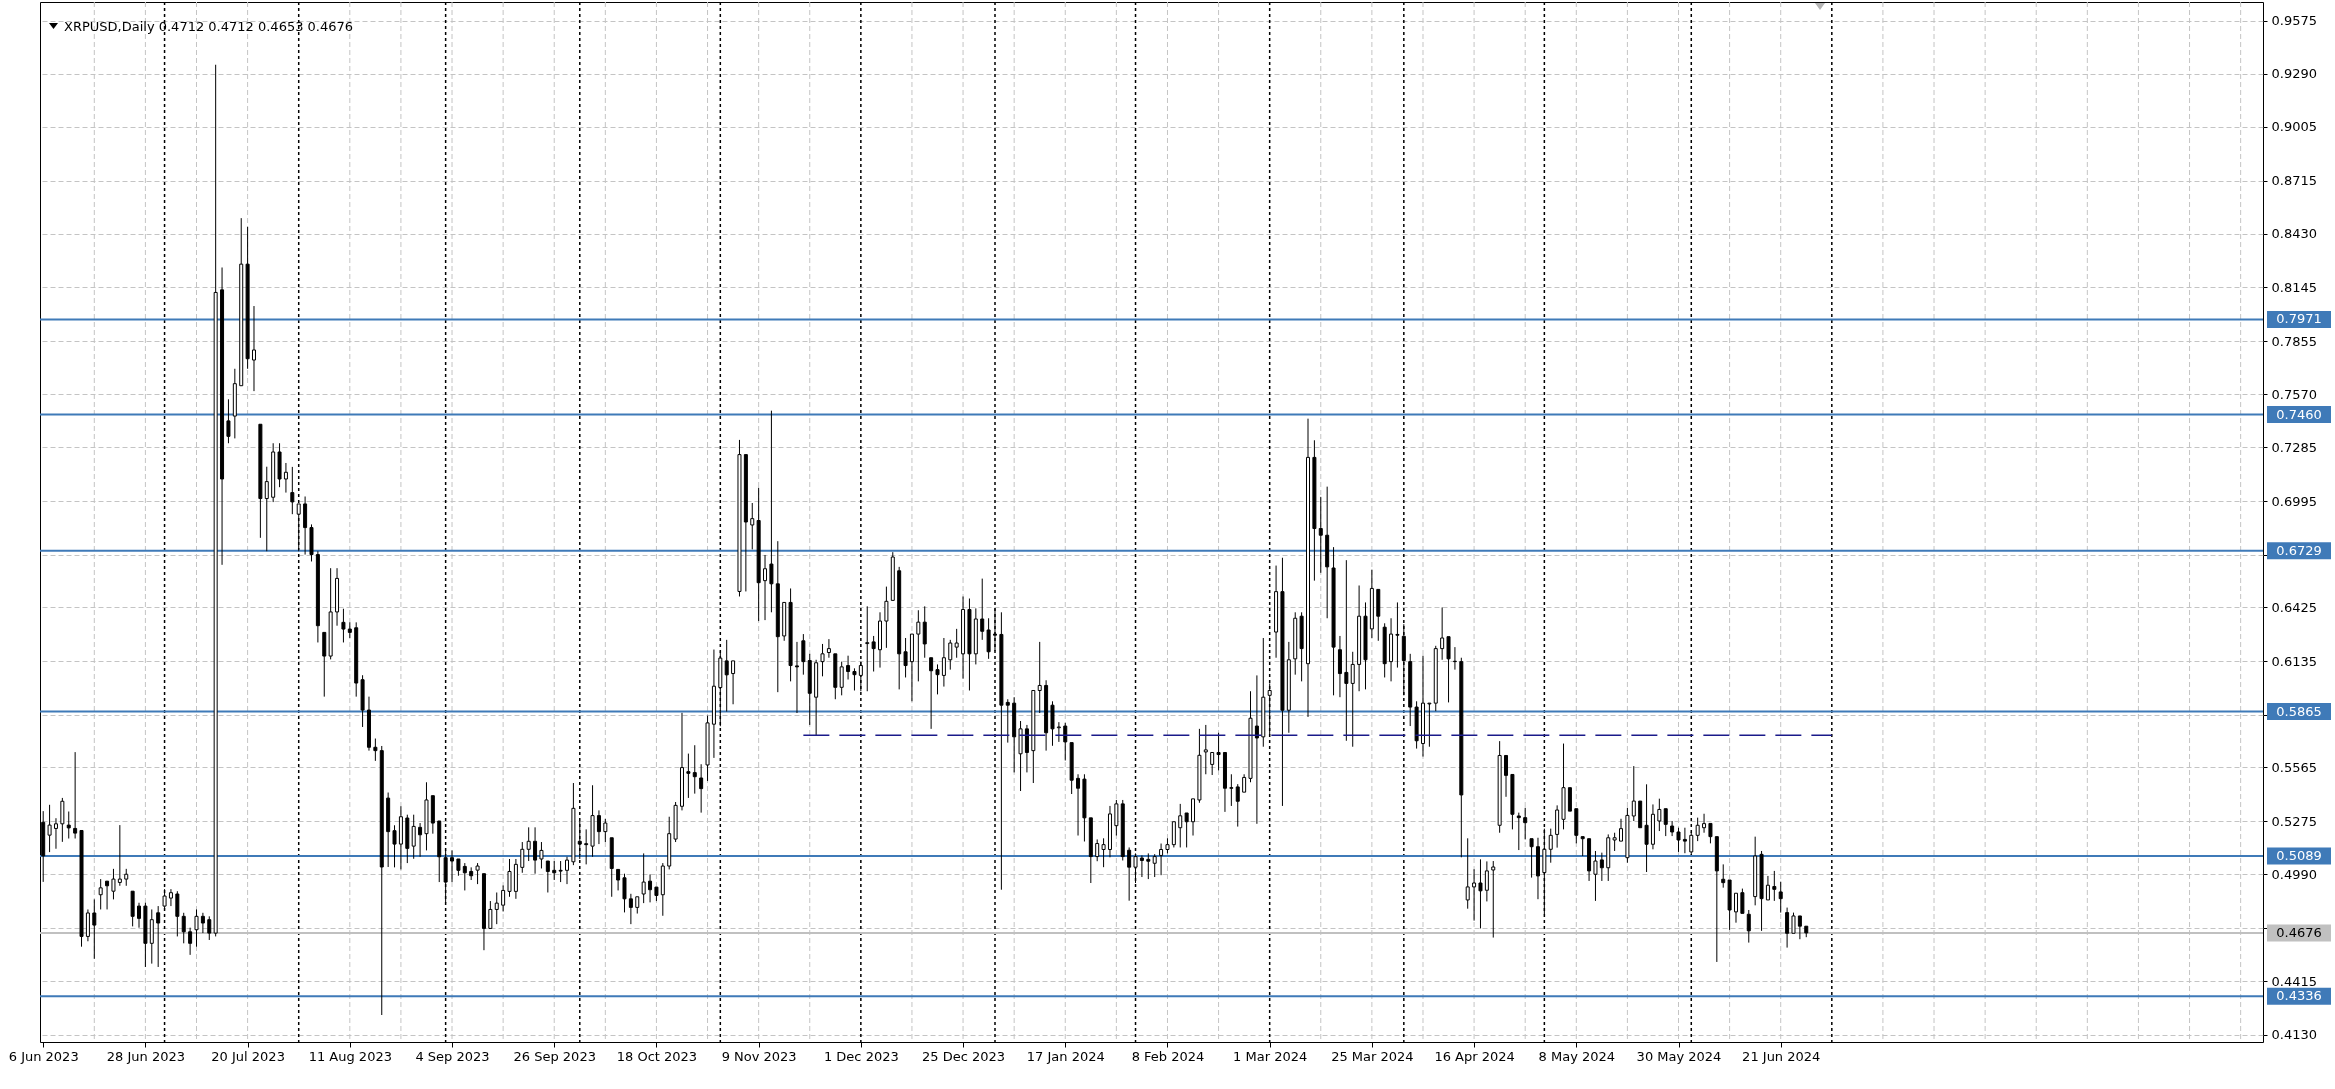 Image resolution: width=2335 pixels, height=1089 pixels. What do you see at coordinates (1474, 1056) in the screenshot?
I see `x-tick-label: 16 Apr 2024` at bounding box center [1474, 1056].